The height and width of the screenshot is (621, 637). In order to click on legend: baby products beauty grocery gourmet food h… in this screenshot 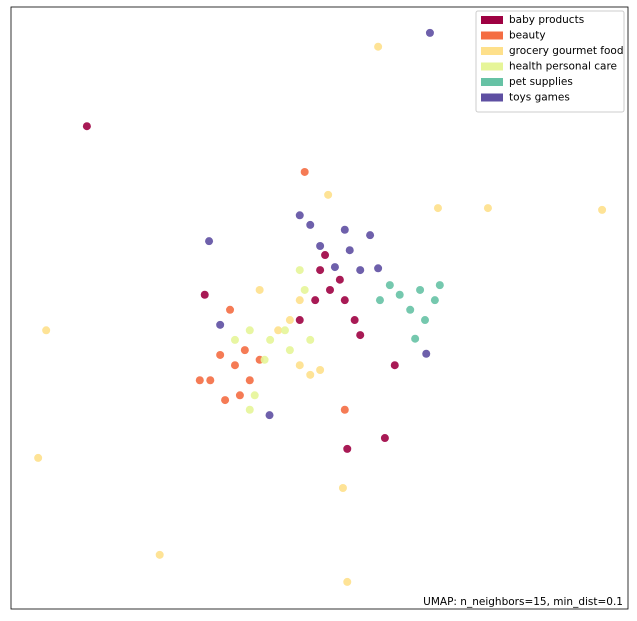, I will do `click(550, 61)`.